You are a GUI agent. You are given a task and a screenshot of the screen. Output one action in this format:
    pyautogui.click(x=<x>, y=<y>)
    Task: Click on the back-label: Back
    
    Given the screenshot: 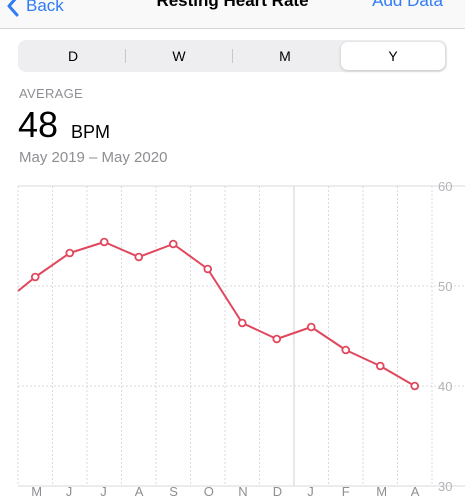 What is the action you would take?
    pyautogui.click(x=45, y=7)
    